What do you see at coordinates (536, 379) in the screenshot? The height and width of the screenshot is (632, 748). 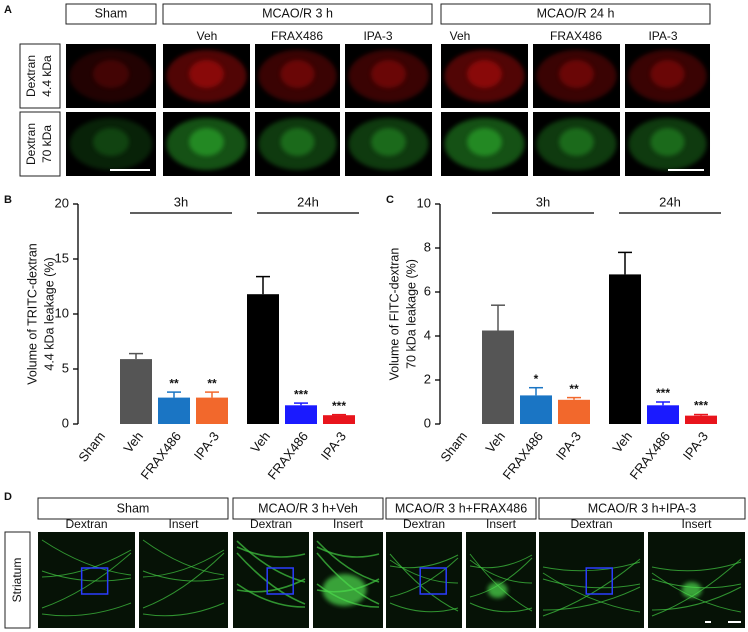 I see `significance: *` at bounding box center [536, 379].